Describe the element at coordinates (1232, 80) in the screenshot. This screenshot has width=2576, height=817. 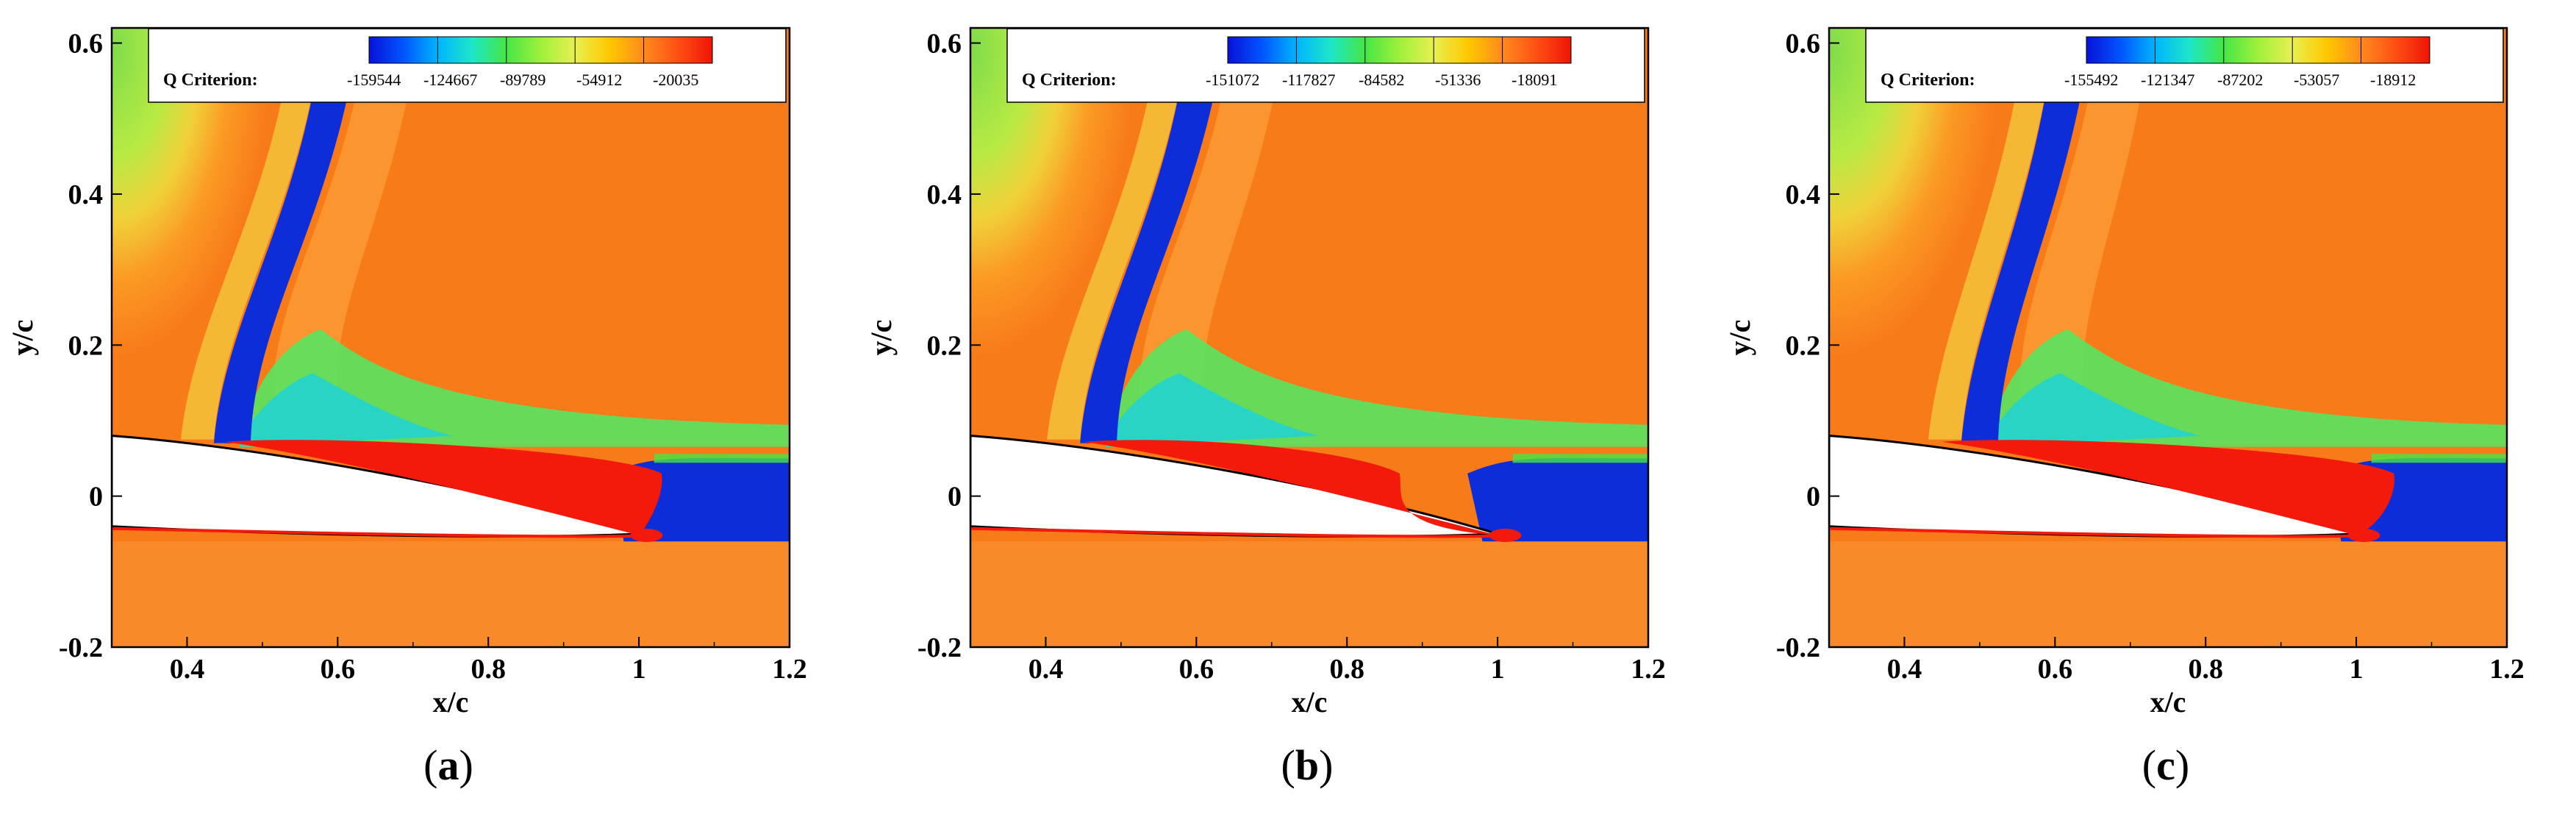
I see `colorbar-tick-label: -151072` at that location.